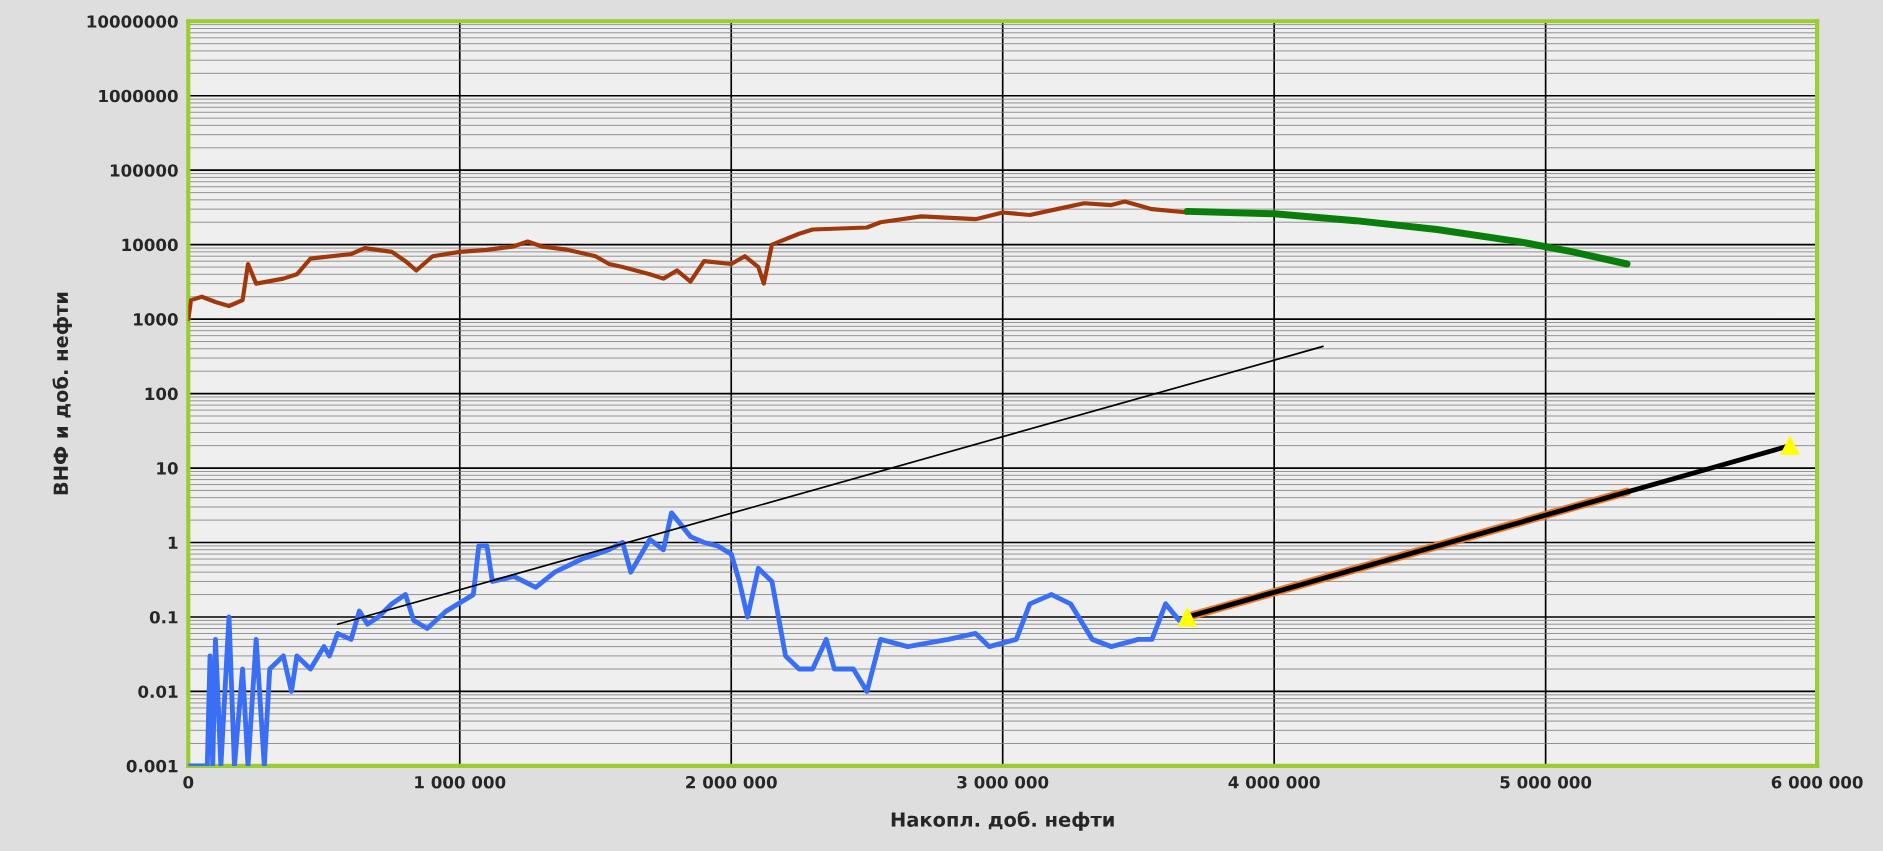  Describe the element at coordinates (158, 692) in the screenshot. I see `y-tick-label: 0.01` at that location.